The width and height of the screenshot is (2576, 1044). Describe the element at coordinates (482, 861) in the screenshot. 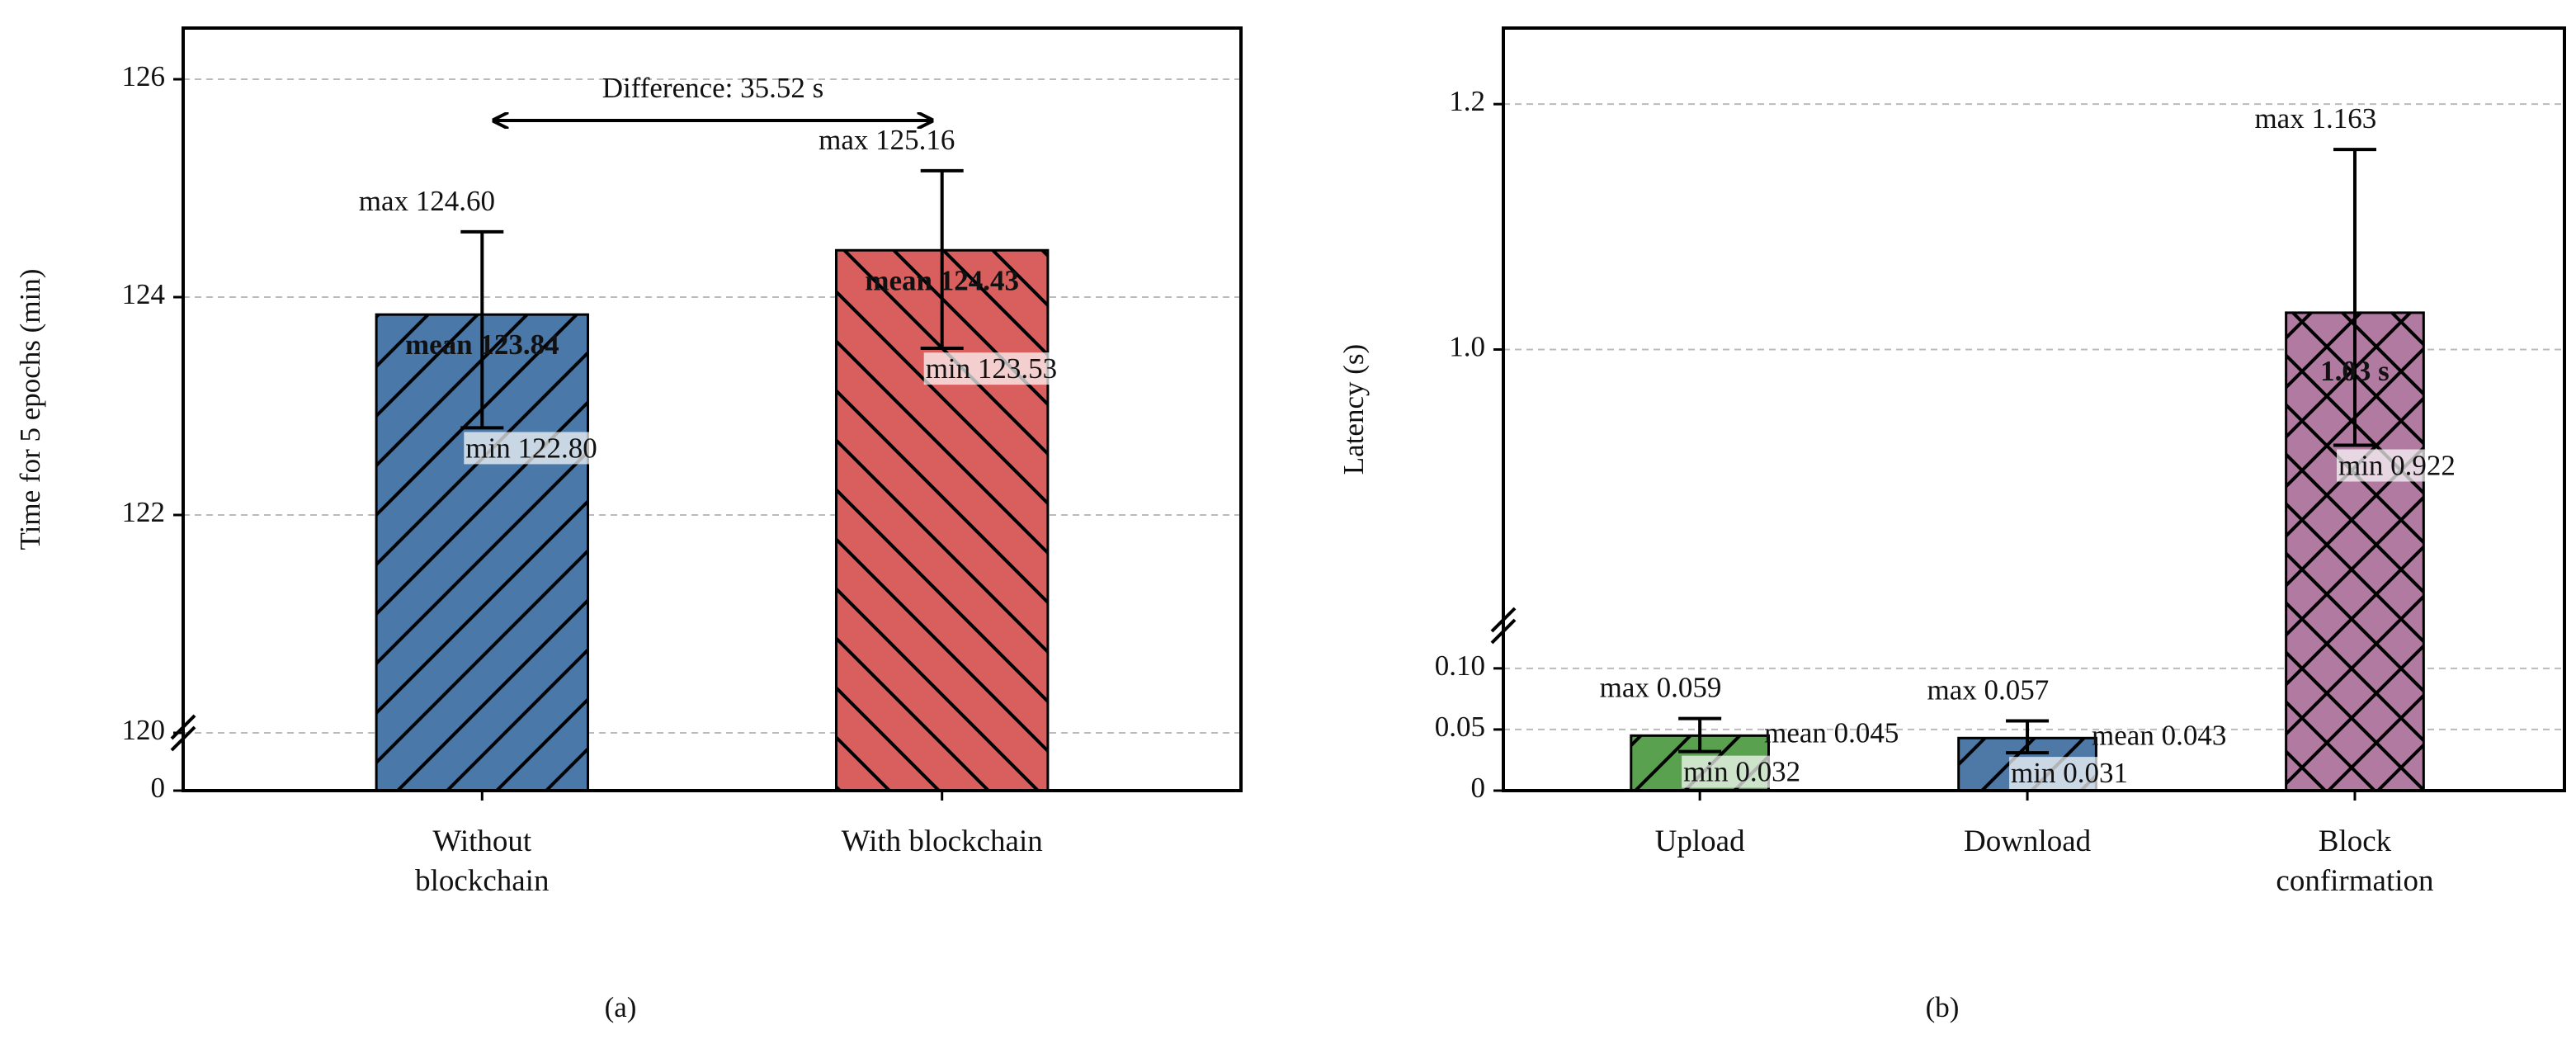

I see `x-tick-label: Without blockchain` at that location.